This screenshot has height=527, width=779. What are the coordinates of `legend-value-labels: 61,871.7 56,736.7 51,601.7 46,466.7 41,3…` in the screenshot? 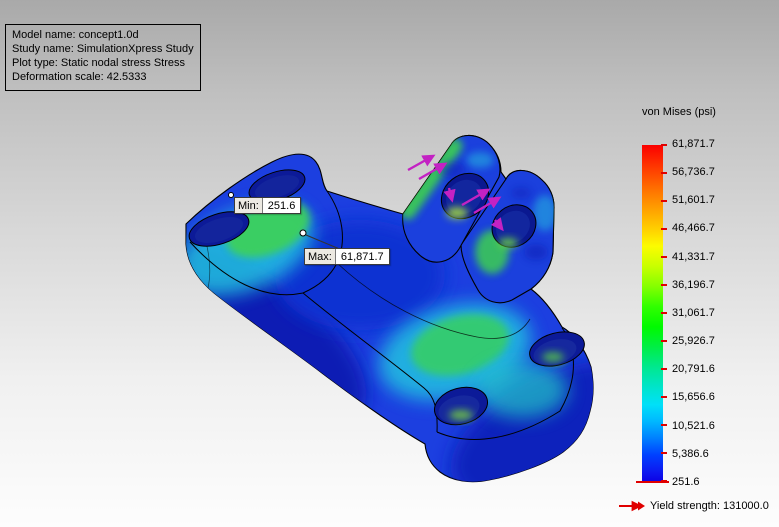 It's located at (693, 313).